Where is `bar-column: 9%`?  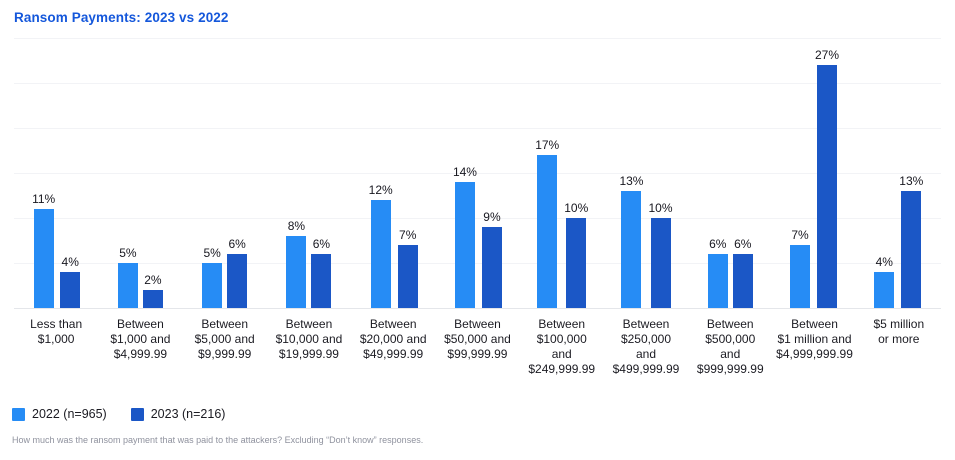 bar-column: 9% is located at coordinates (491, 259).